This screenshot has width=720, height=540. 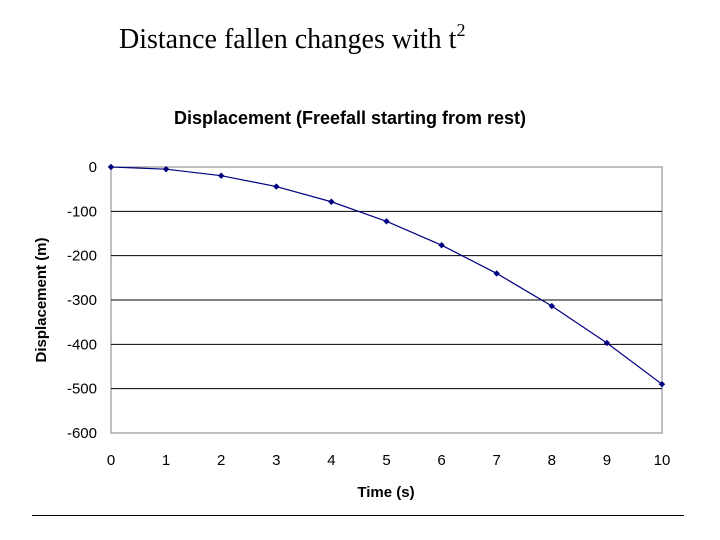 What do you see at coordinates (82, 256) in the screenshot?
I see `y-tick-label: -200` at bounding box center [82, 256].